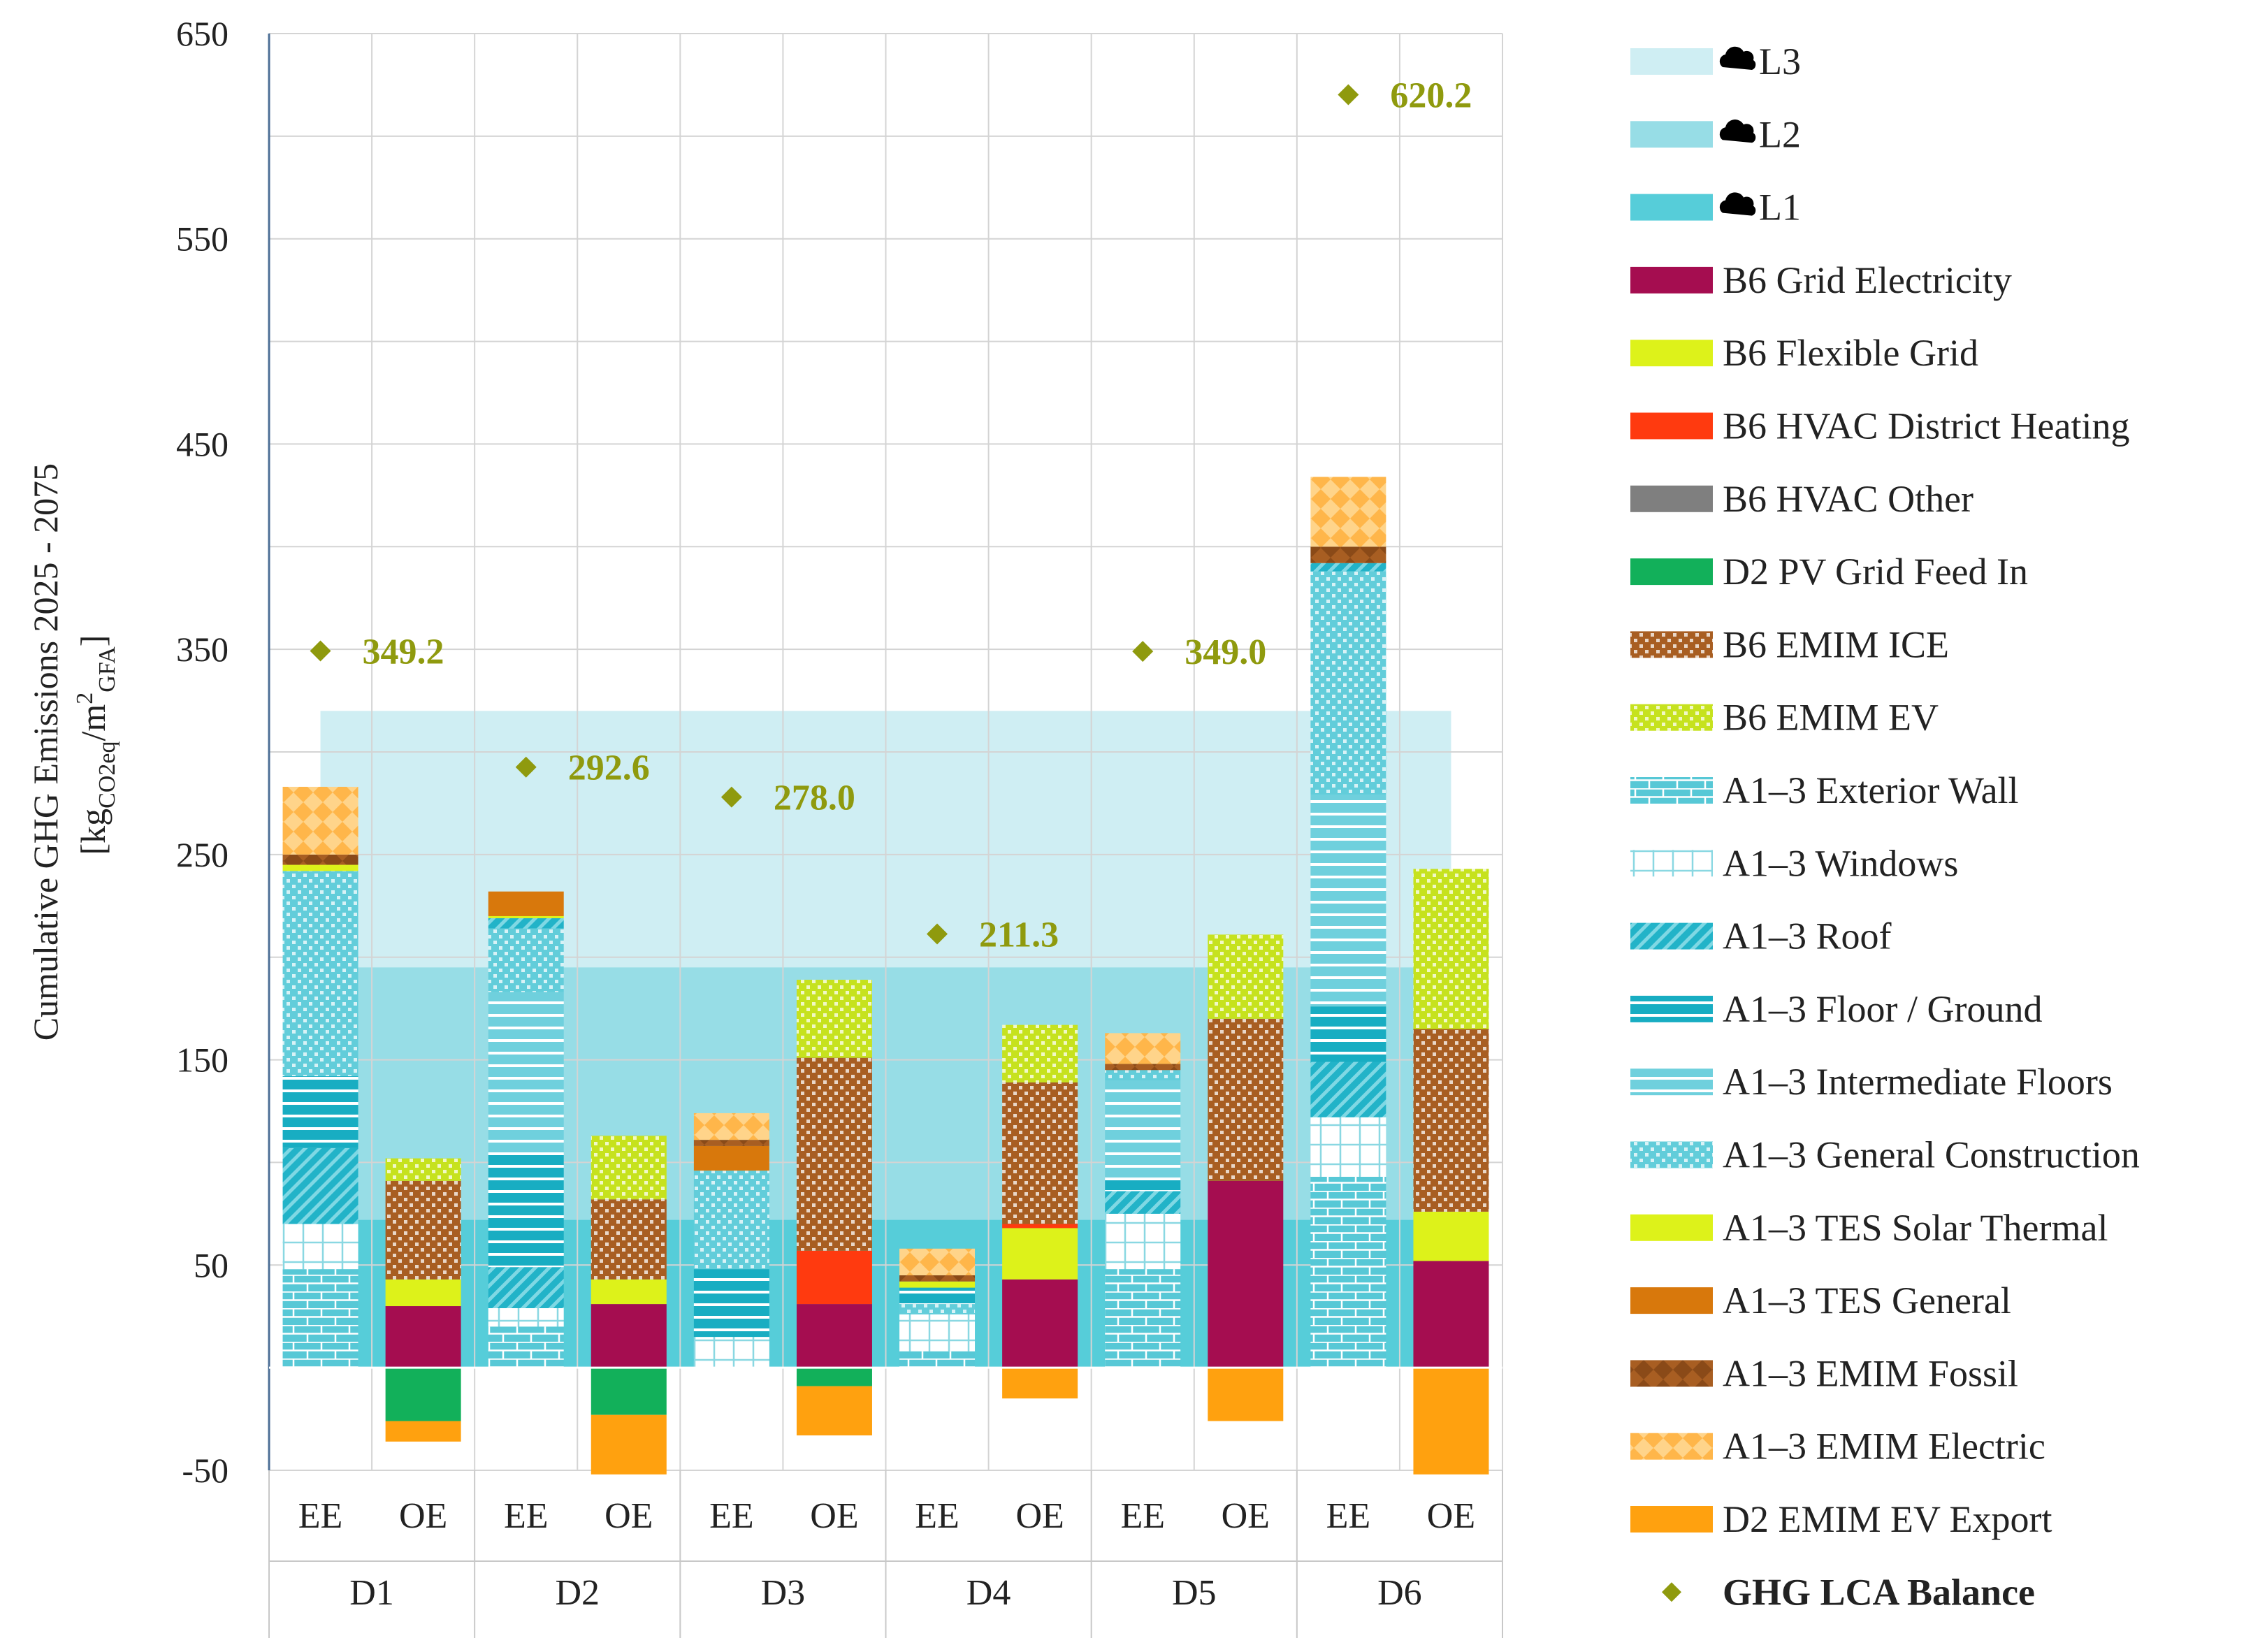  What do you see at coordinates (1867, 1301) in the screenshot?
I see `legend-label: A1–3 TES General` at bounding box center [1867, 1301].